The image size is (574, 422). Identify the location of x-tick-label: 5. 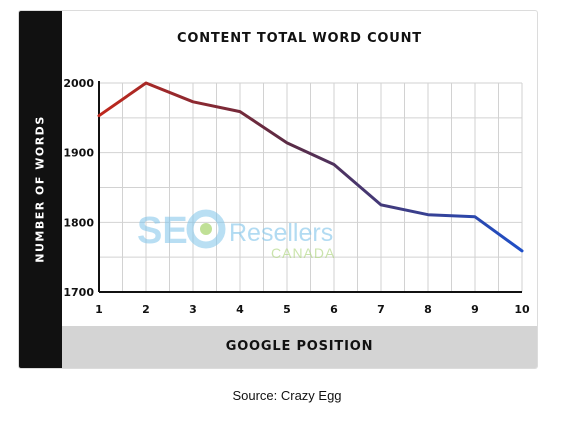
(287, 309).